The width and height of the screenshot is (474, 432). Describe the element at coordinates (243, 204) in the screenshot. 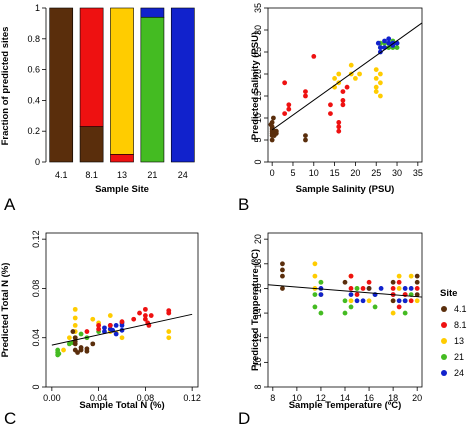

I see `panel-letter-b: B` at that location.